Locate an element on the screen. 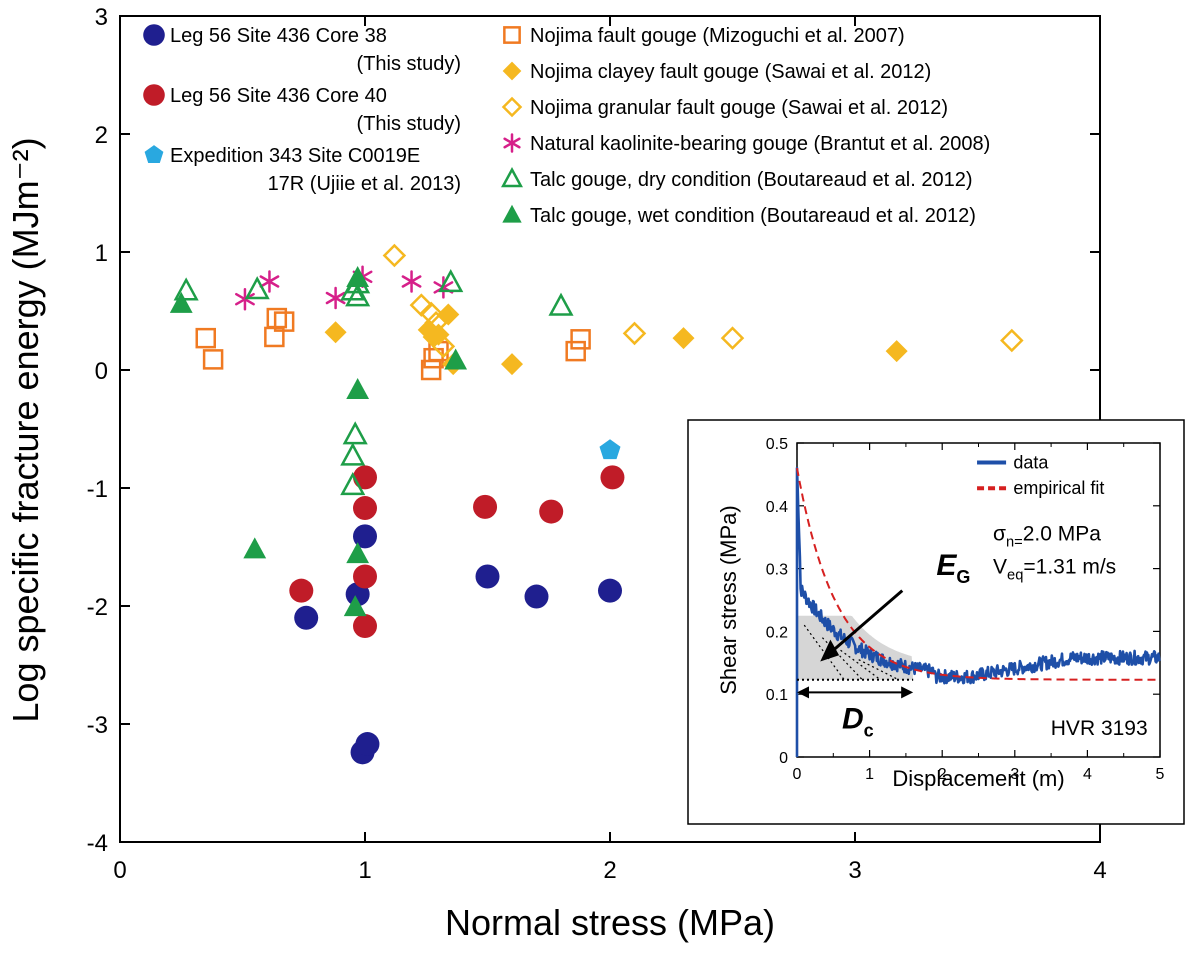 The height and width of the screenshot is (962, 1200). inset-y-tick-label: 0.3 is located at coordinates (777, 570).